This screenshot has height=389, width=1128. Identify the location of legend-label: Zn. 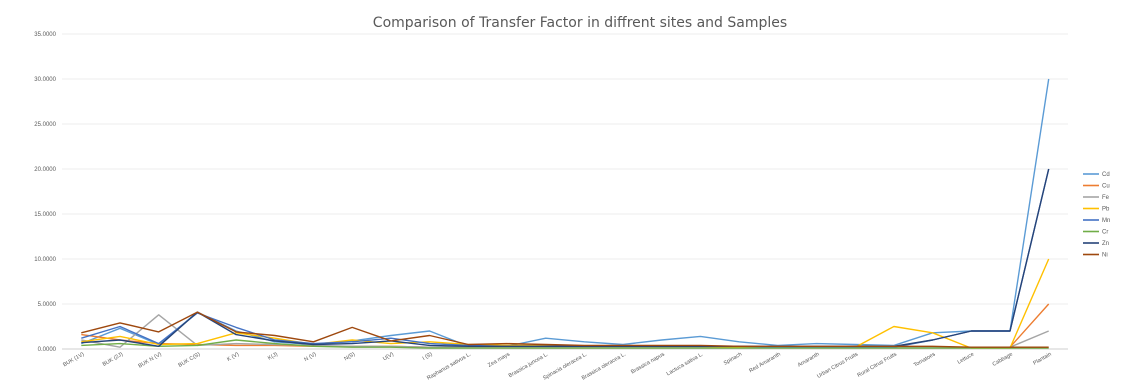
(1105, 244).